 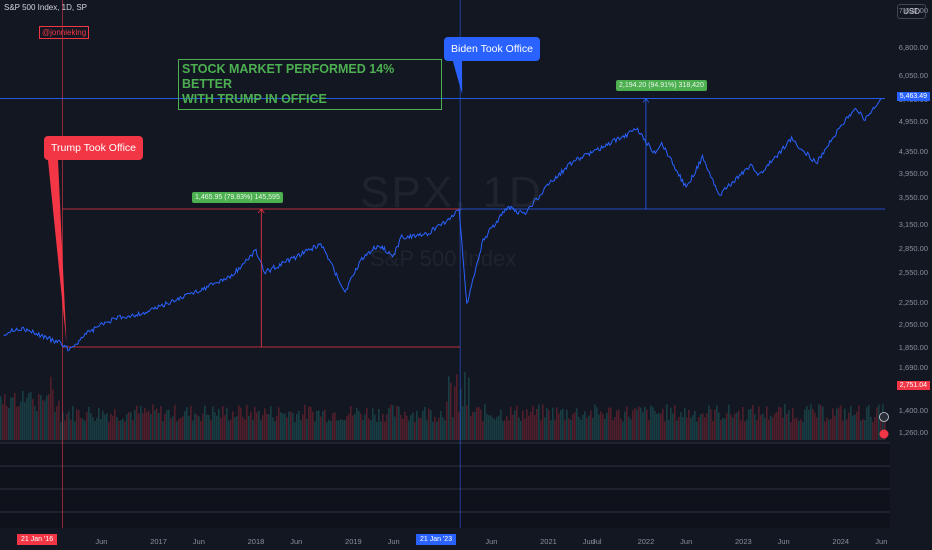 What do you see at coordinates (457, 76) in the screenshot?
I see `biden-callout-pointer` at bounding box center [457, 76].